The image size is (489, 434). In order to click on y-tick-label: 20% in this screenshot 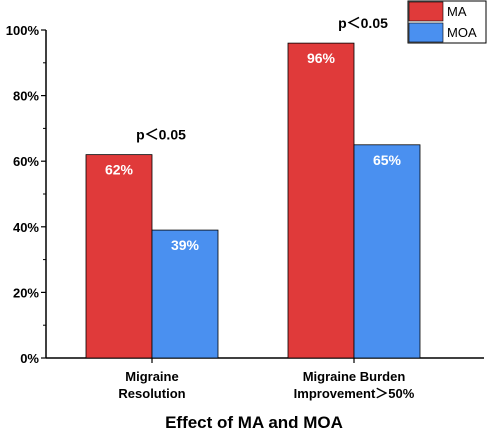, I will do `click(26, 292)`.